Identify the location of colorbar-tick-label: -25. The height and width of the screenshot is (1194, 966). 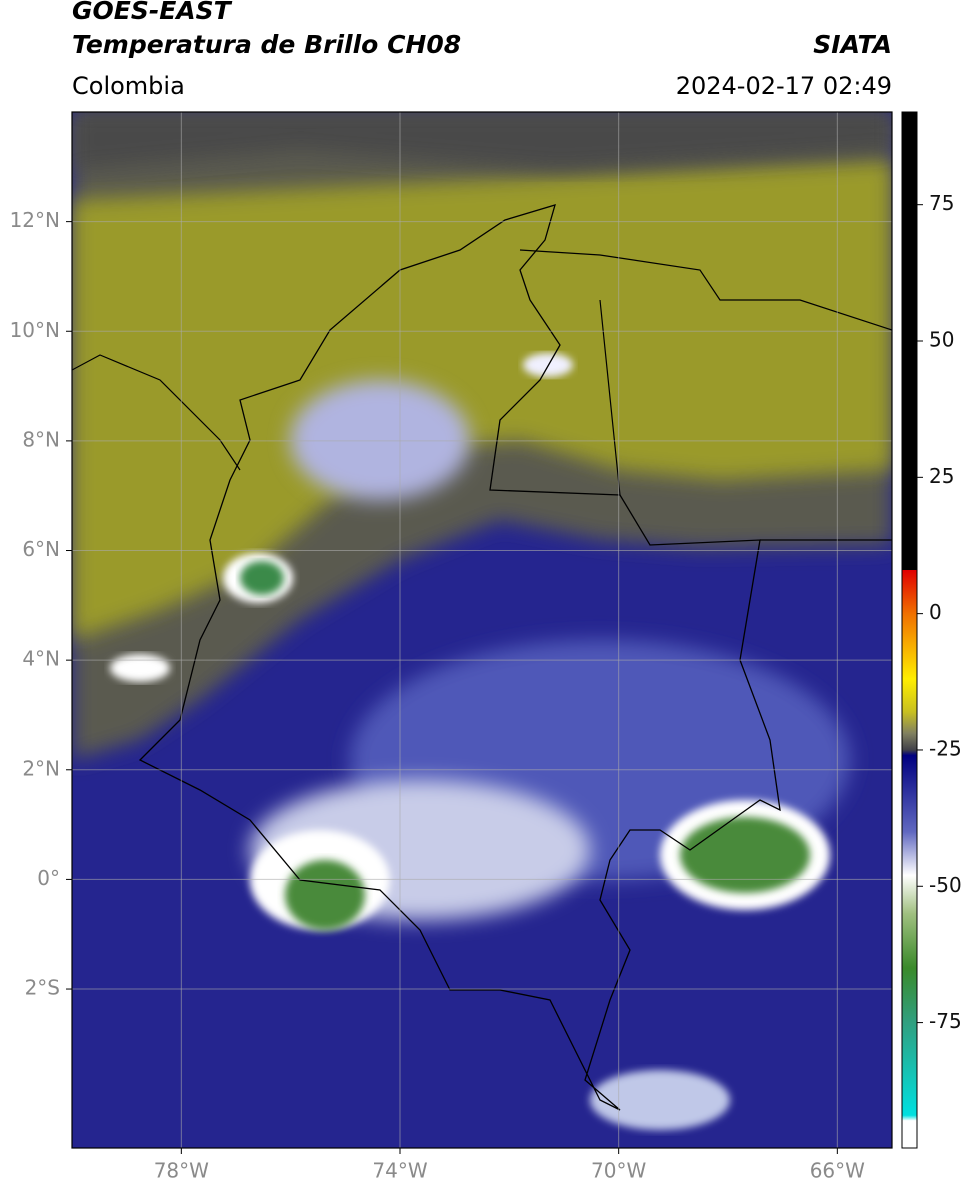
(945, 748).